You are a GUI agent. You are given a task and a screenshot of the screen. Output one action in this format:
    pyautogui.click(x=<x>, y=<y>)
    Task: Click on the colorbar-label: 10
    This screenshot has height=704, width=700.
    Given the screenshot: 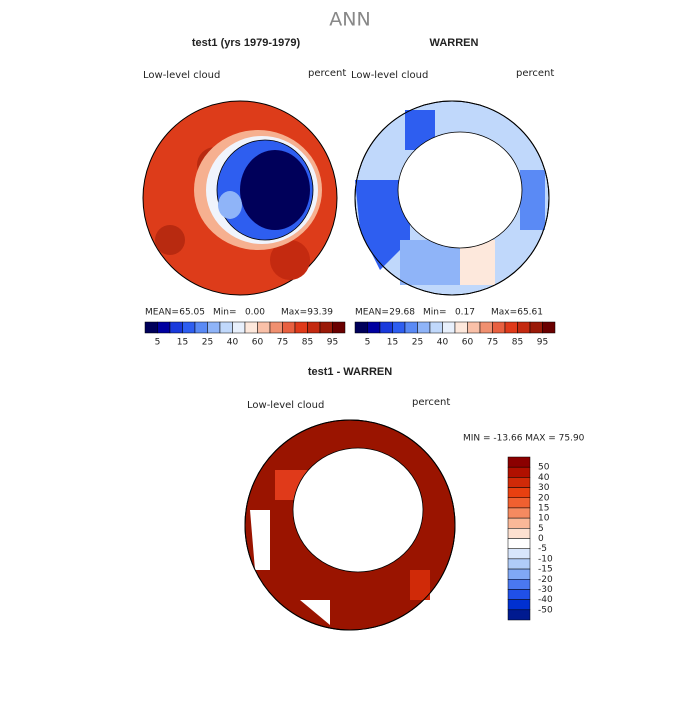 What is the action you would take?
    pyautogui.click(x=544, y=519)
    